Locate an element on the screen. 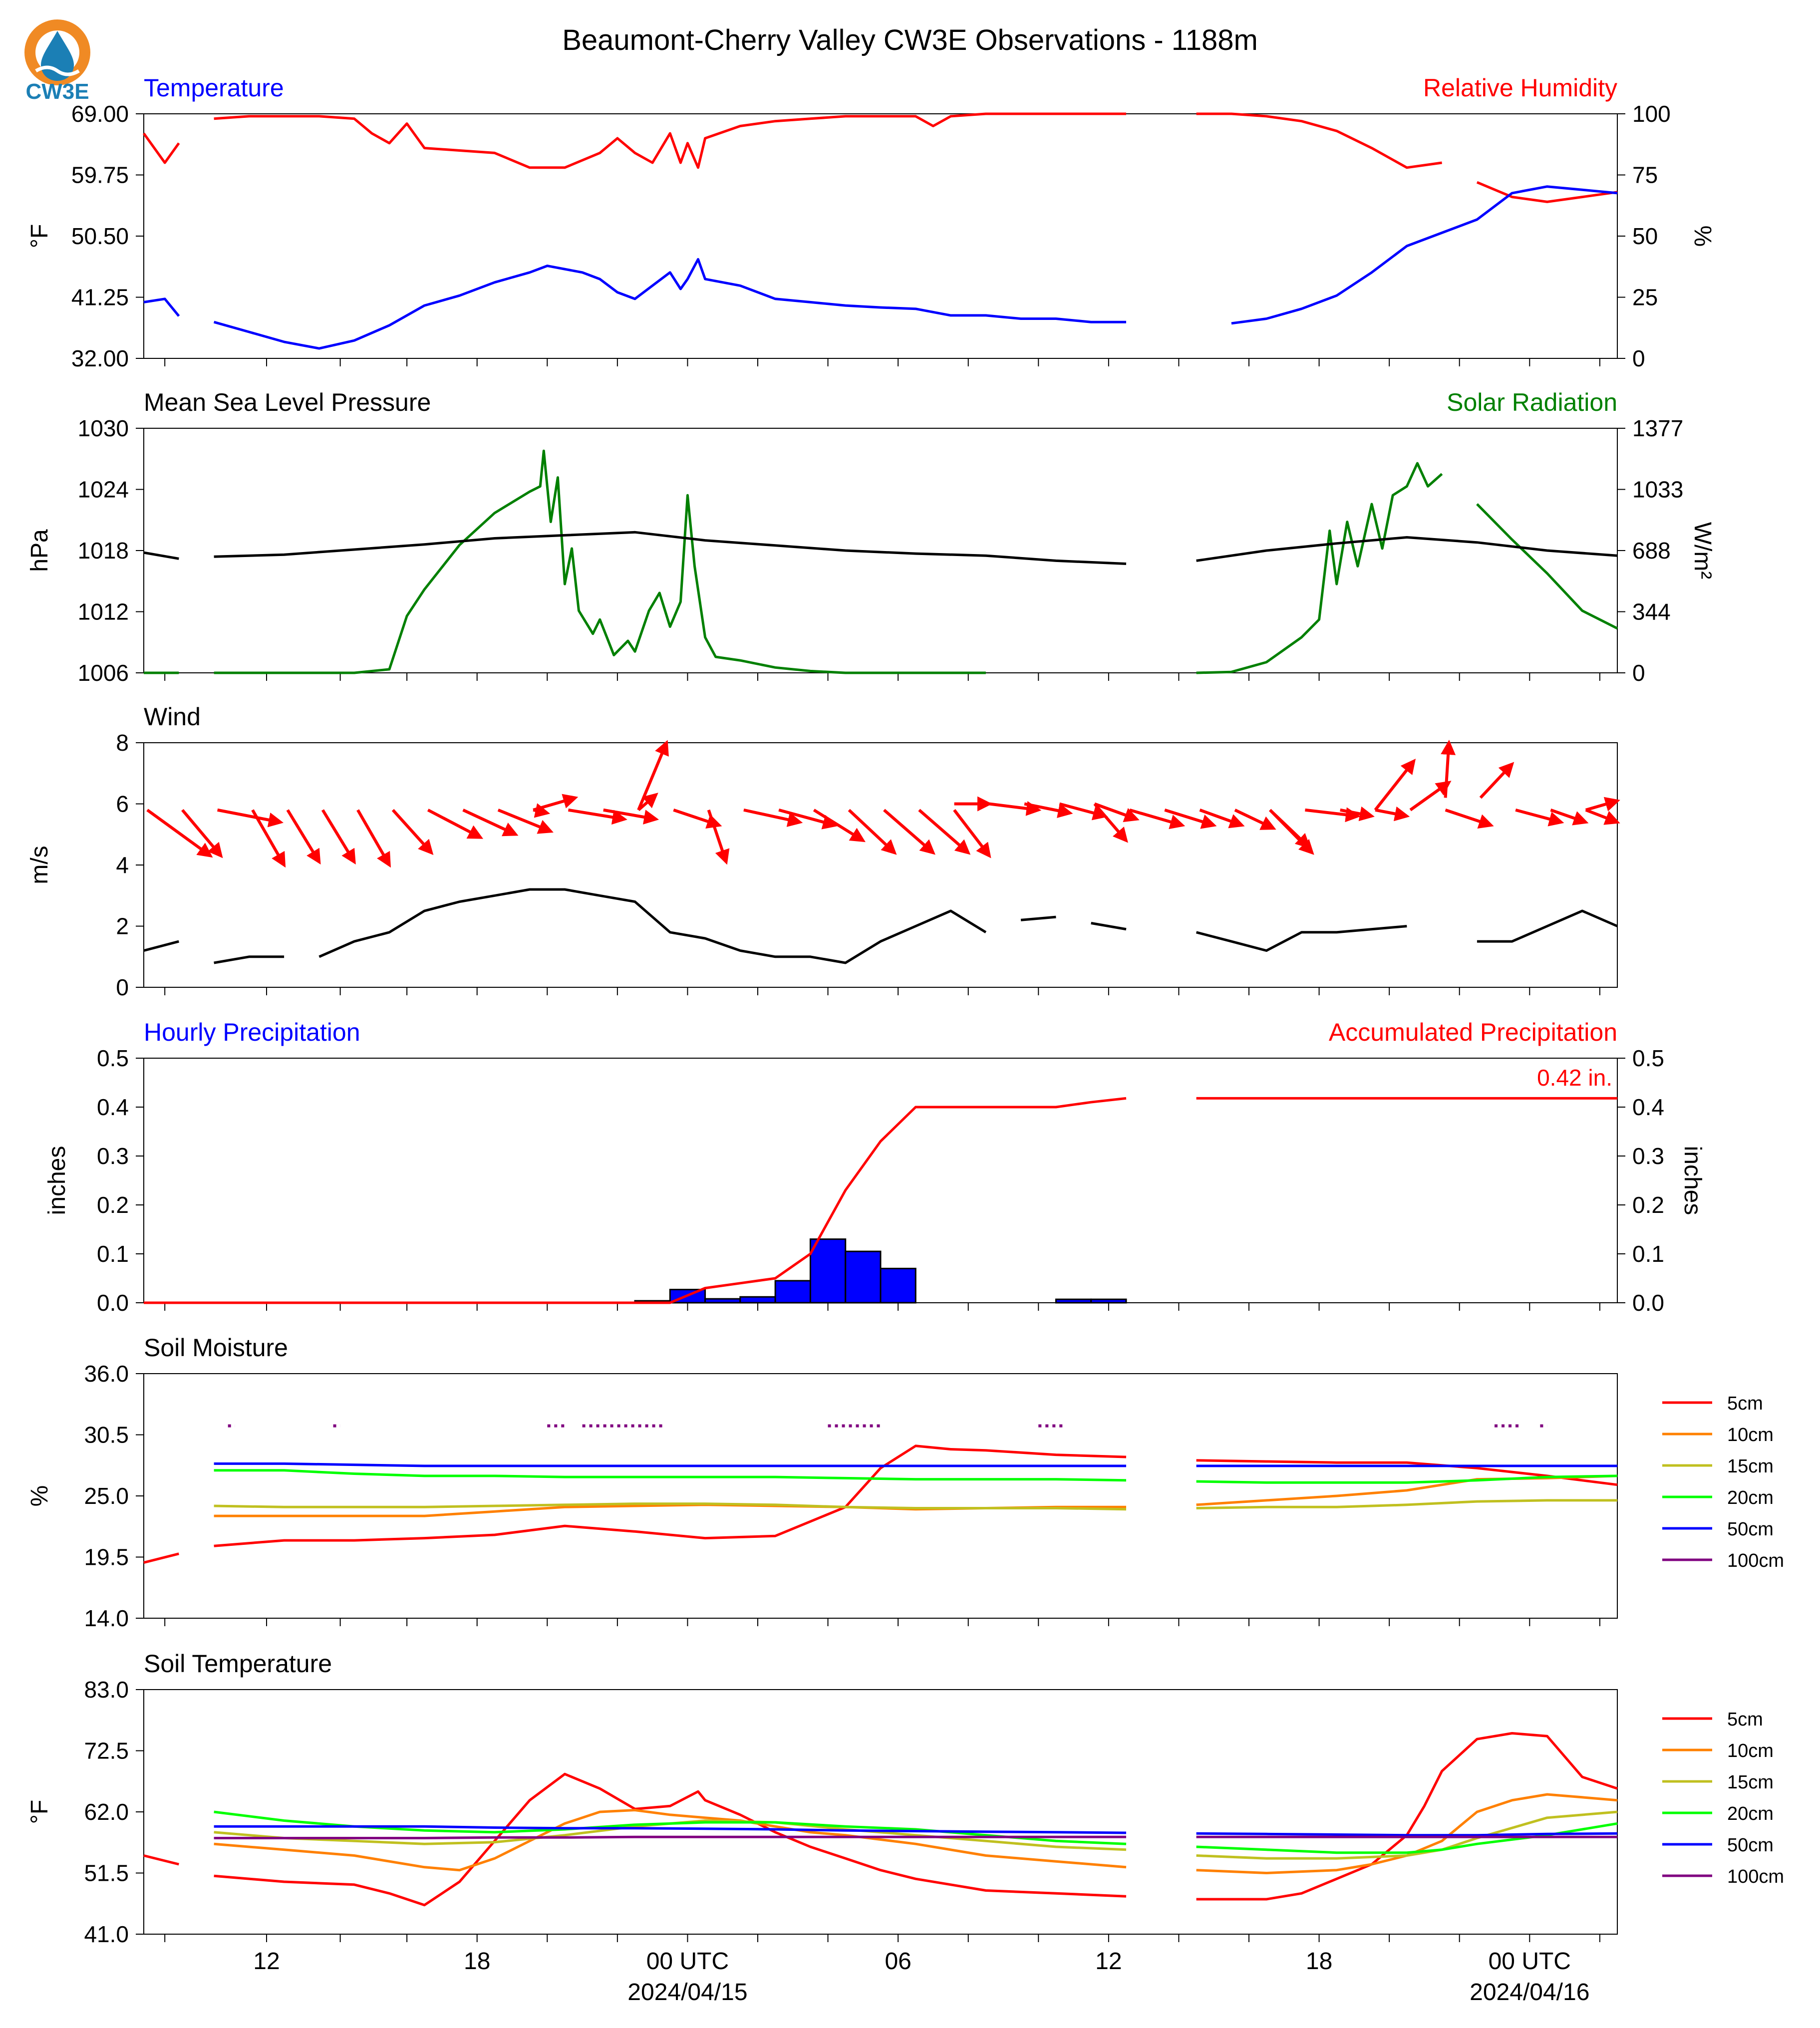 The height and width of the screenshot is (2028, 1820). x-date-label: 2024/04/16 is located at coordinates (1529, 1992).